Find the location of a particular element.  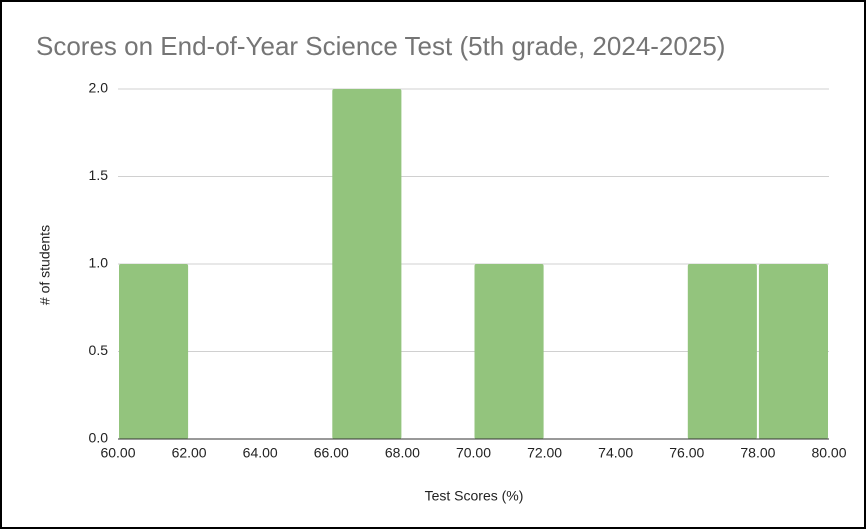

x-tick-label: 80.00 is located at coordinates (828, 453).